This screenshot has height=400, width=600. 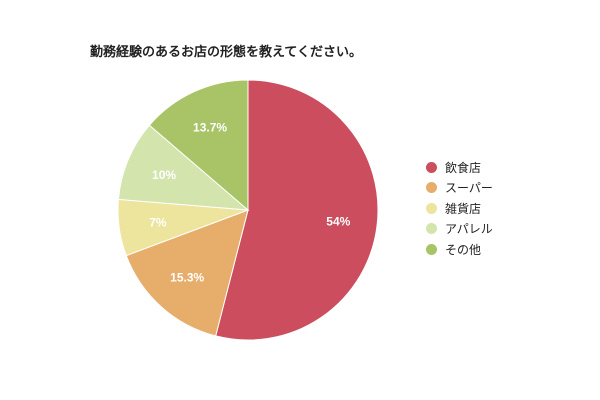 What do you see at coordinates (469, 188) in the screenshot?
I see `legend-label: スーパー` at bounding box center [469, 188].